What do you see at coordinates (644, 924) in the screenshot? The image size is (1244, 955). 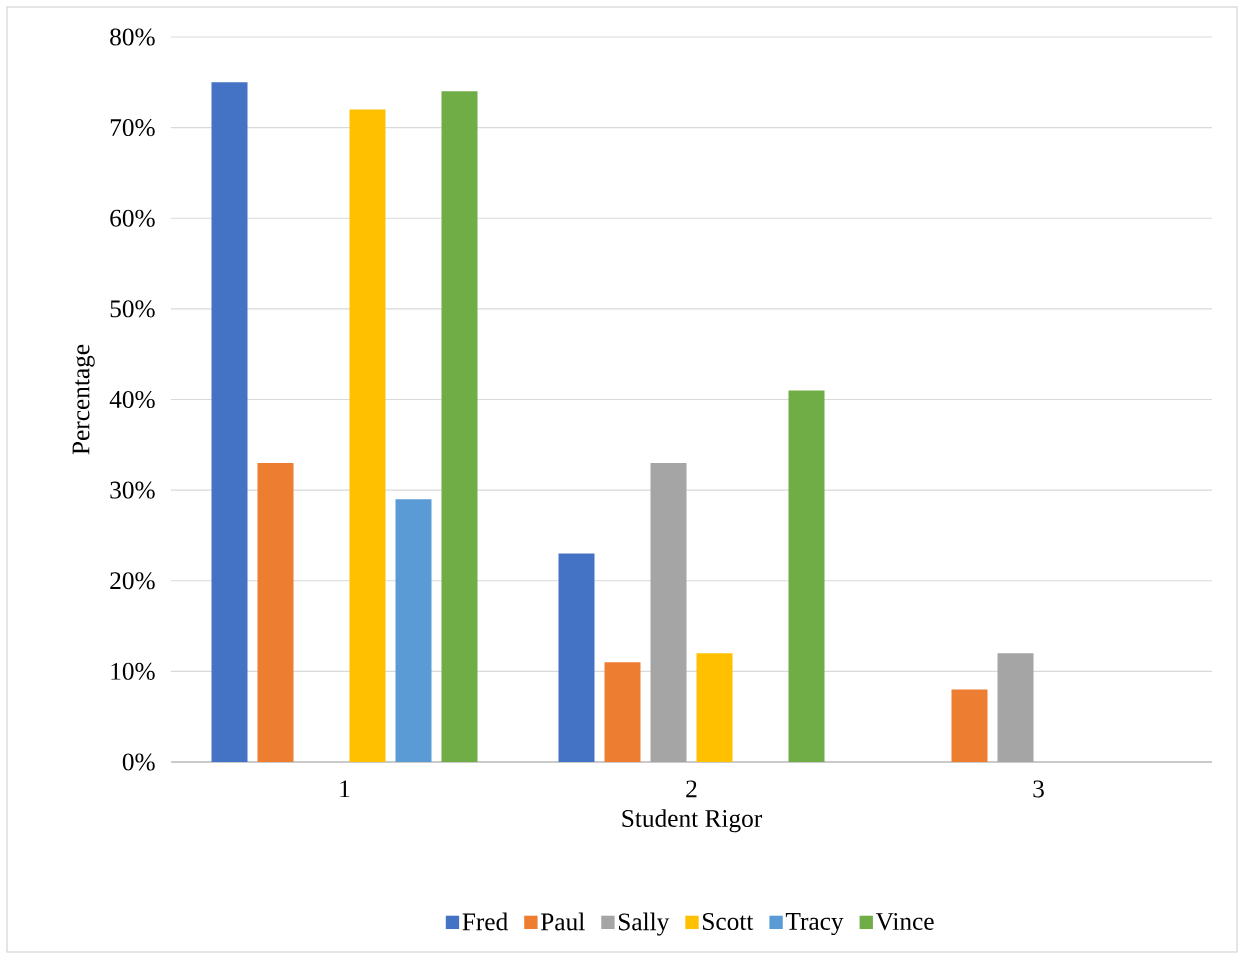 I see `legend-label: Sally` at bounding box center [644, 924].